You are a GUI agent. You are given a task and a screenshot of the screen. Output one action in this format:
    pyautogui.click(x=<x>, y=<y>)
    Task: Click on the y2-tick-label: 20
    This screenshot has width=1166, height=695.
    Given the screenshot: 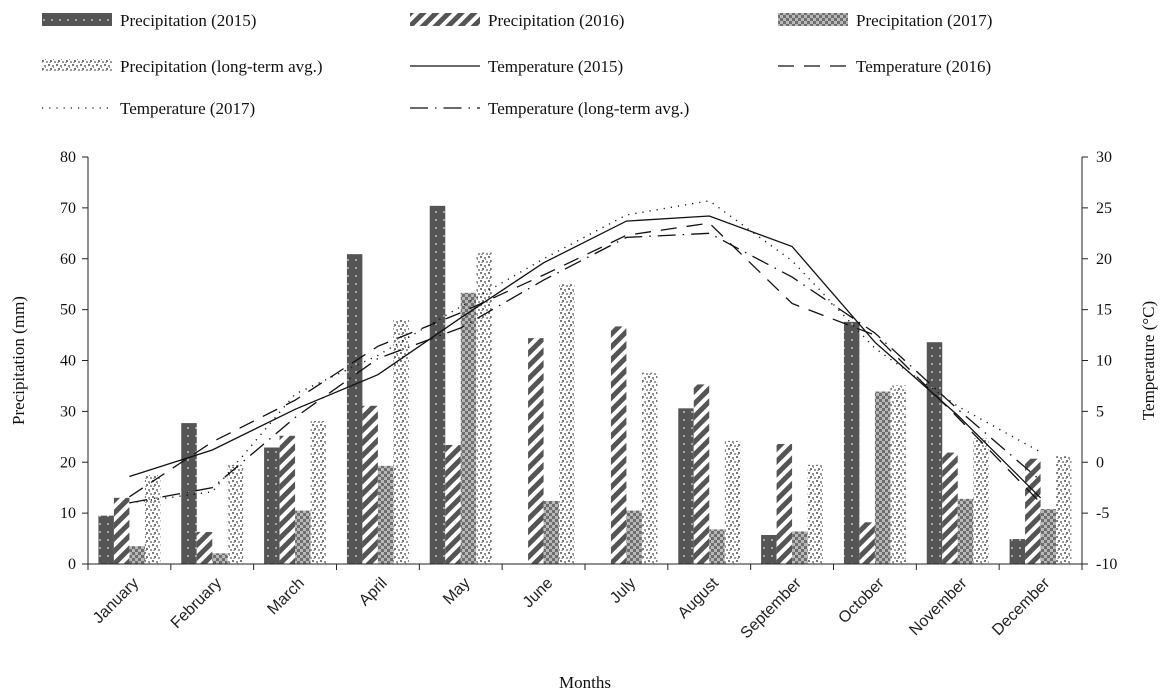 What is the action you would take?
    pyautogui.click(x=1104, y=259)
    